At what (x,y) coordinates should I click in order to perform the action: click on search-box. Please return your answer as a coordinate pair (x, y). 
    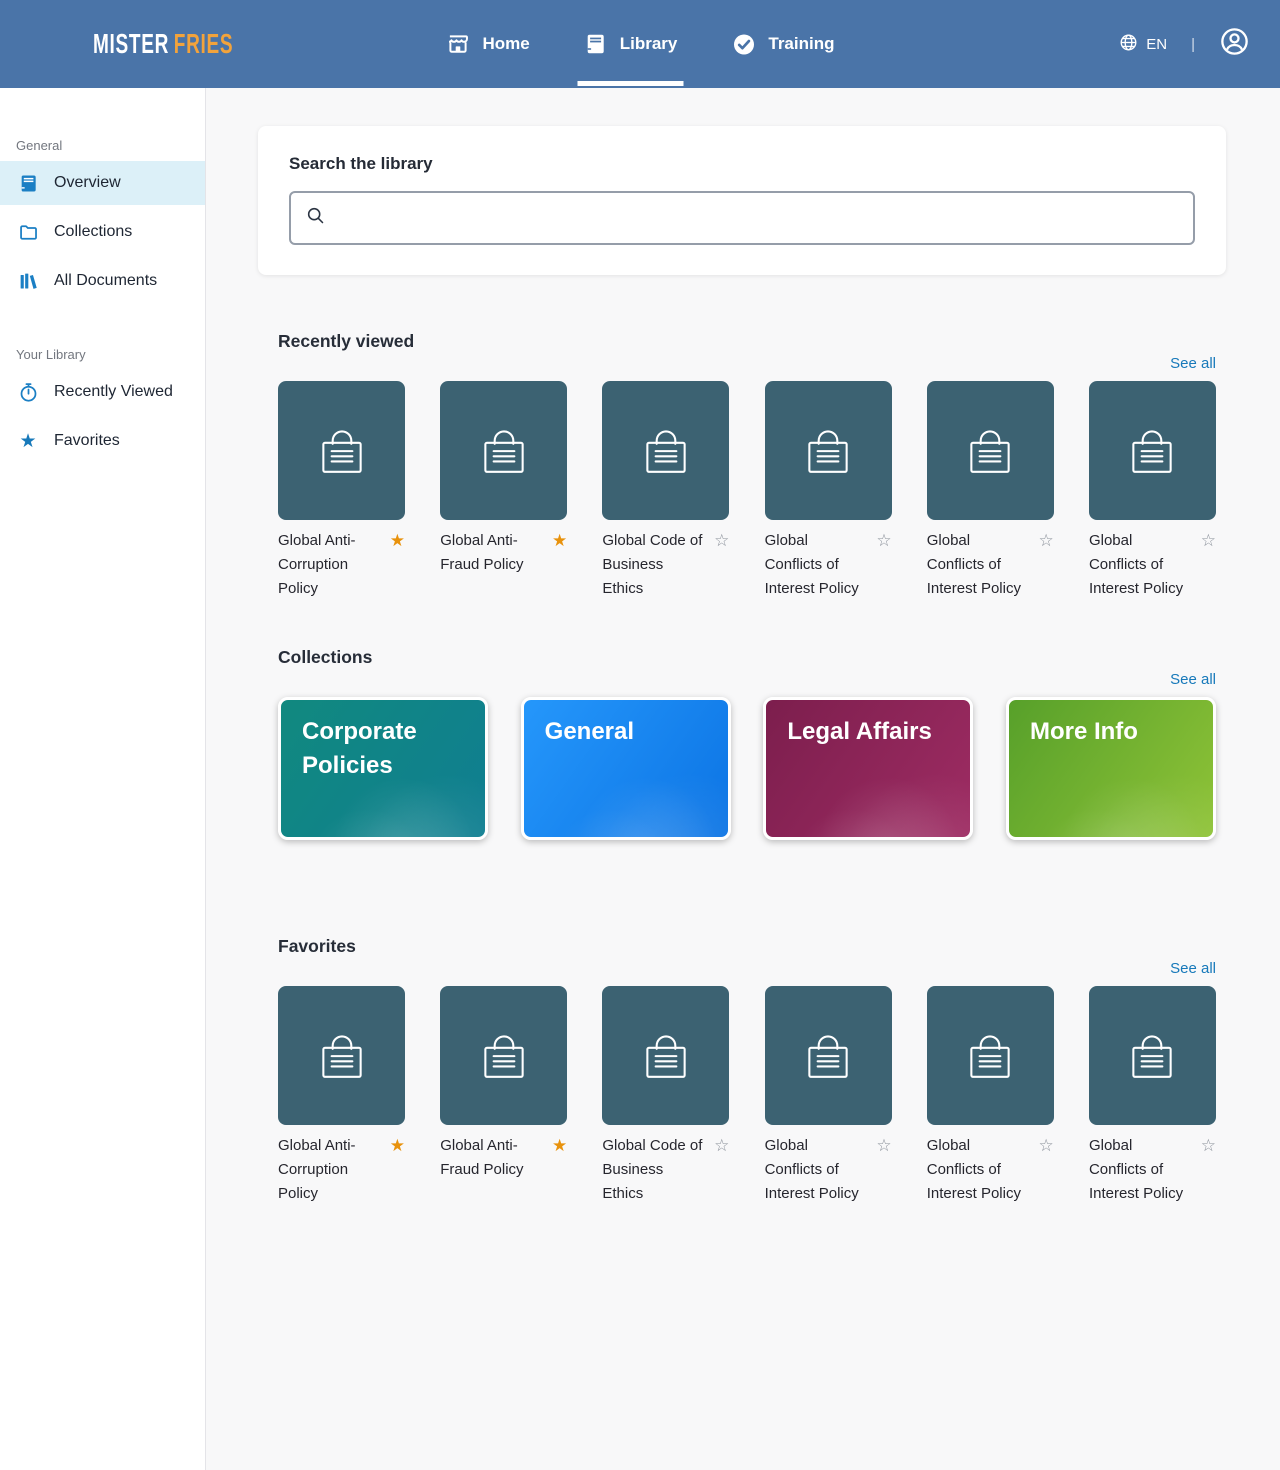
    Looking at the image, I should click on (742, 218).